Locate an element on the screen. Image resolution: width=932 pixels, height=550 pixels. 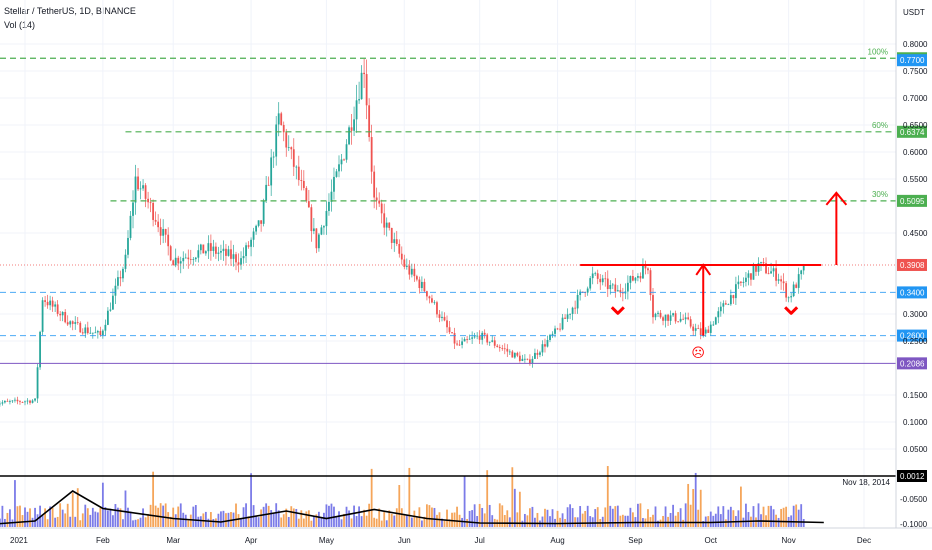
price-tick-label: 0.1500 is located at coordinates (915, 395).